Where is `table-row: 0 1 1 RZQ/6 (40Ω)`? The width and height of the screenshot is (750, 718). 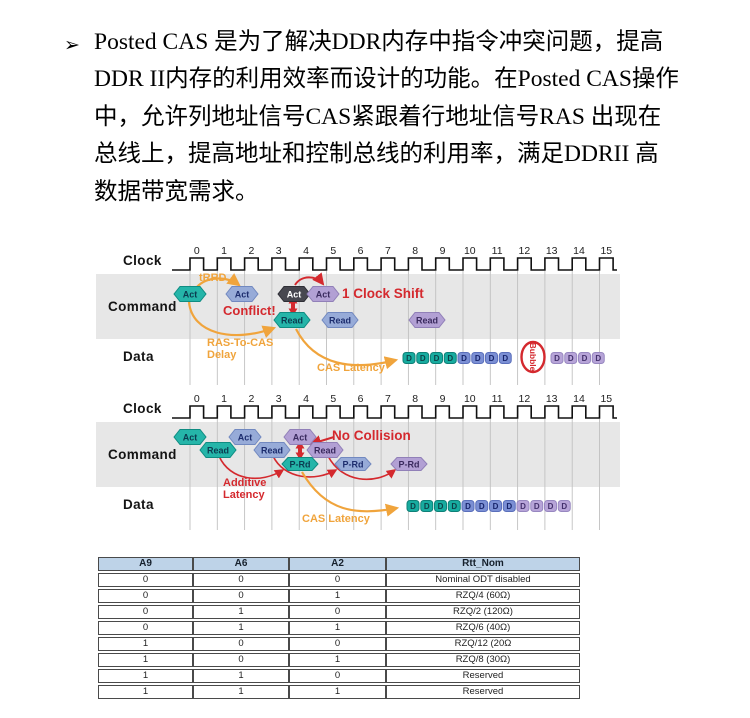 table-row: 0 1 1 RZQ/6 (40Ω) is located at coordinates (339, 628).